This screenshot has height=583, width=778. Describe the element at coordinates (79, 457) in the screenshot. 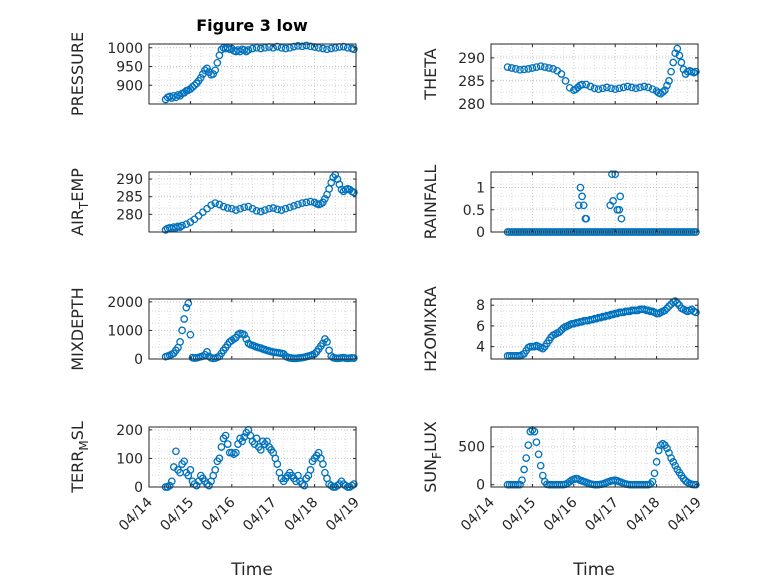

I see `ylabel: TERRMSL` at that location.